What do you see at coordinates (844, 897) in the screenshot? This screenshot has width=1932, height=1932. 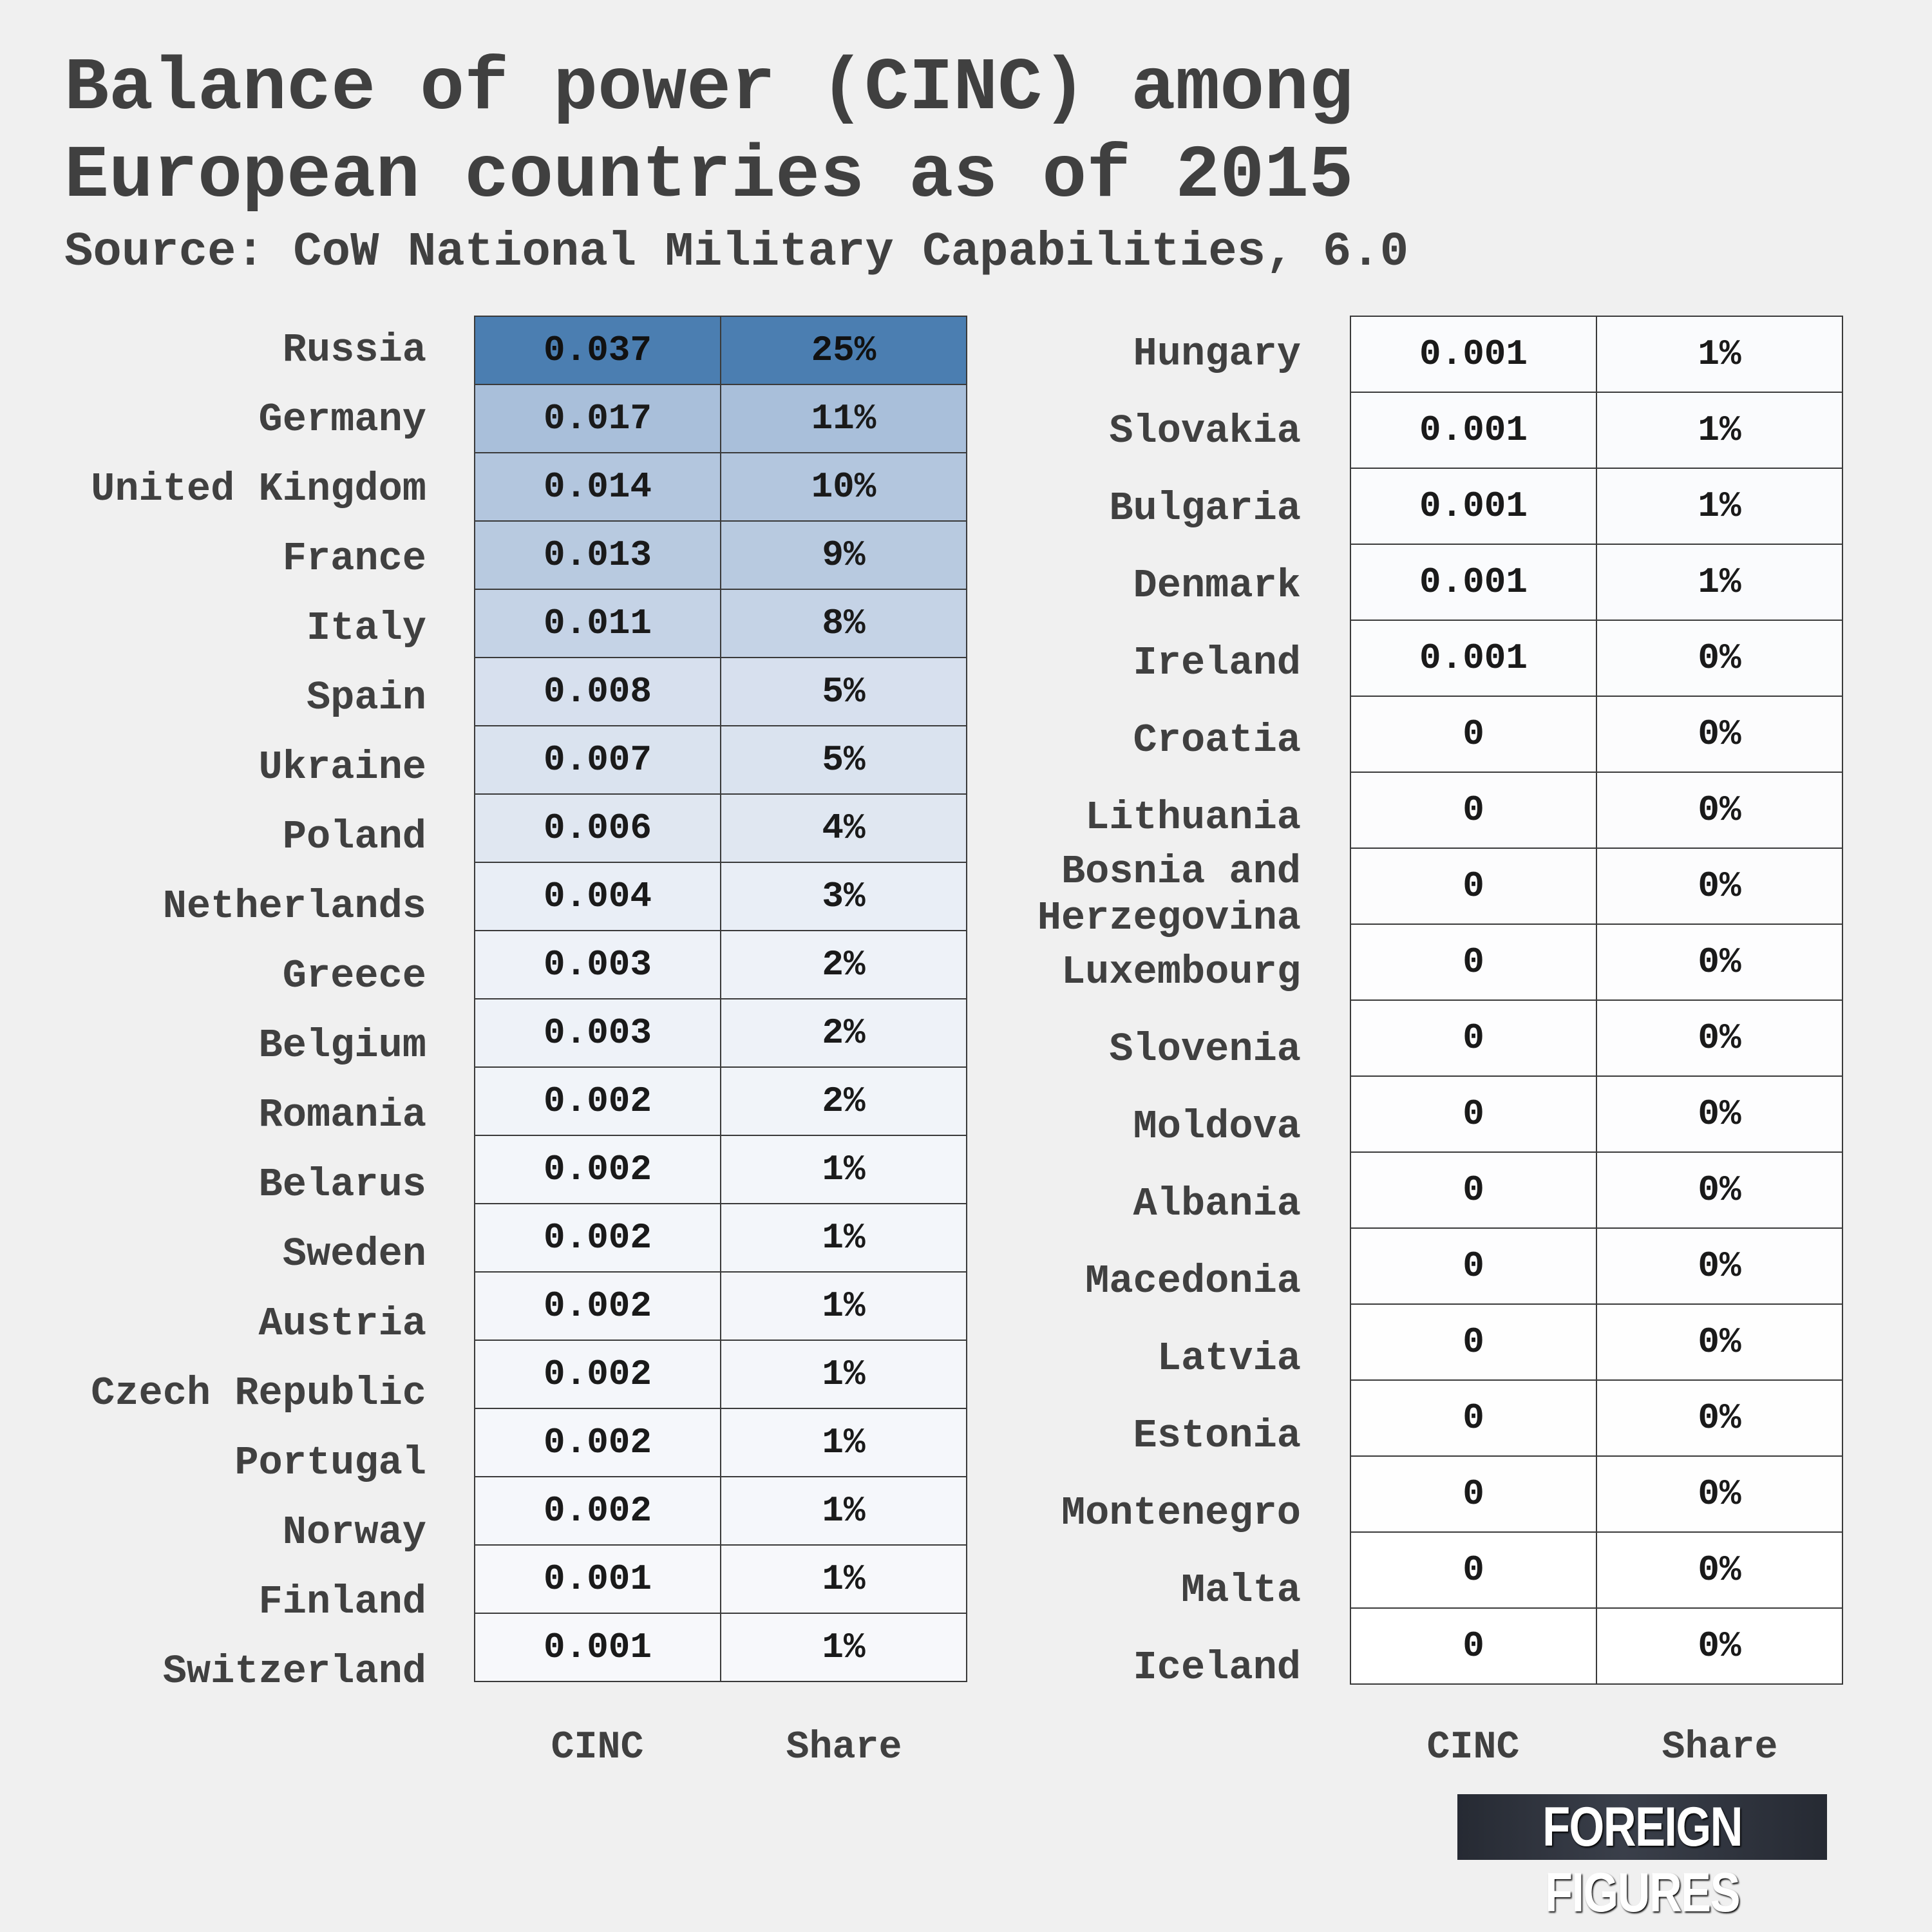 I see `share-value: 3%` at bounding box center [844, 897].